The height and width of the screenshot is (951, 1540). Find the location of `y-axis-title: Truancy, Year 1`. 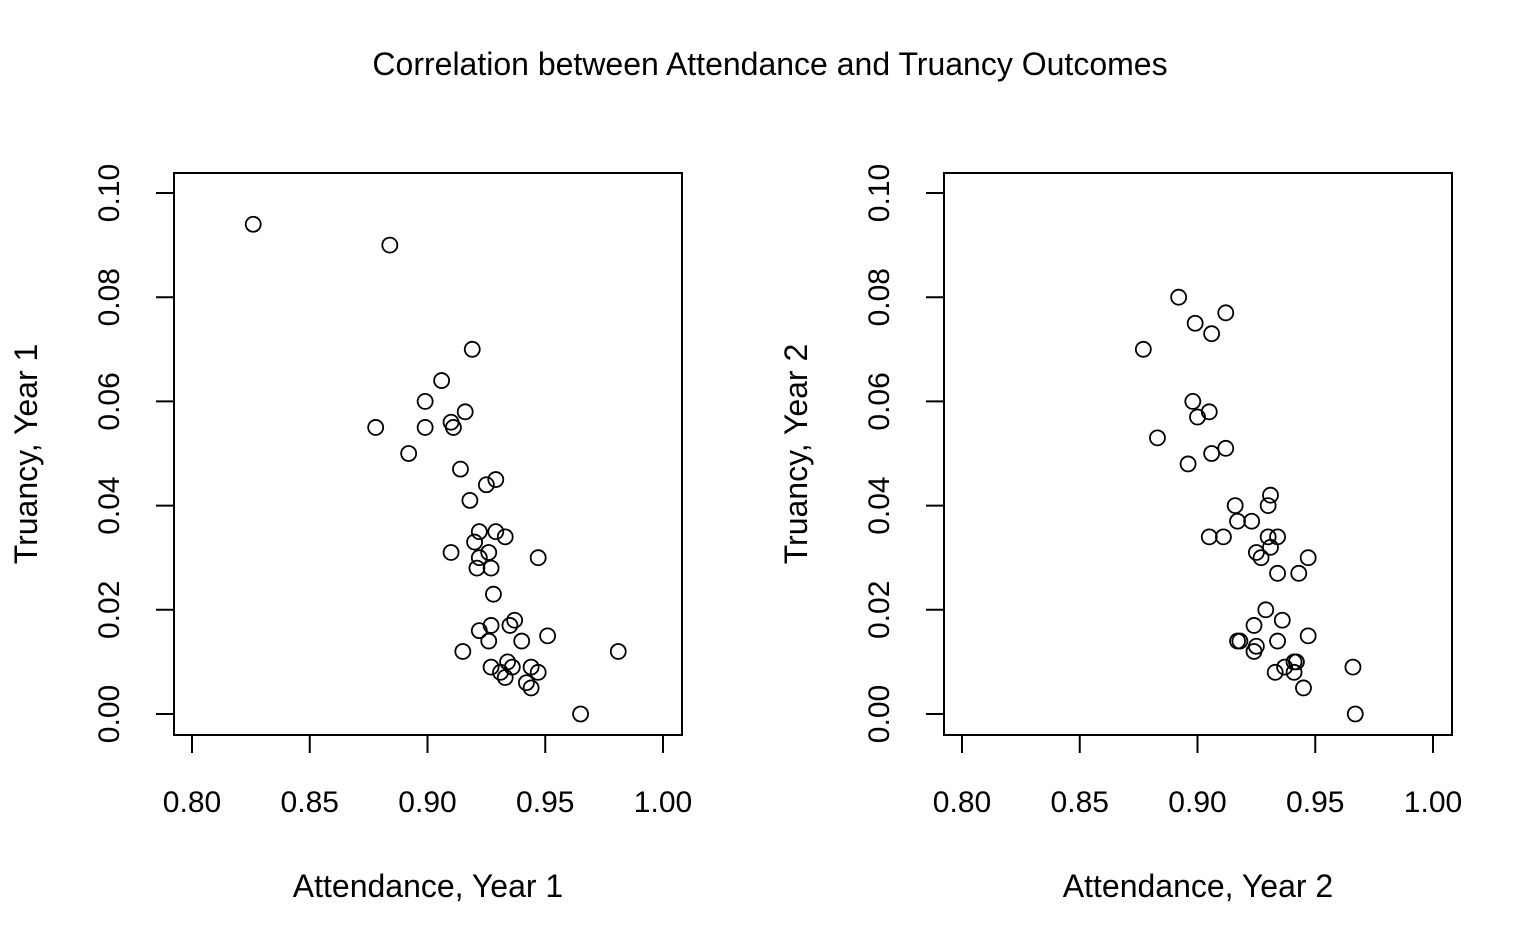

y-axis-title: Truancy, Year 1 is located at coordinates (26, 454).